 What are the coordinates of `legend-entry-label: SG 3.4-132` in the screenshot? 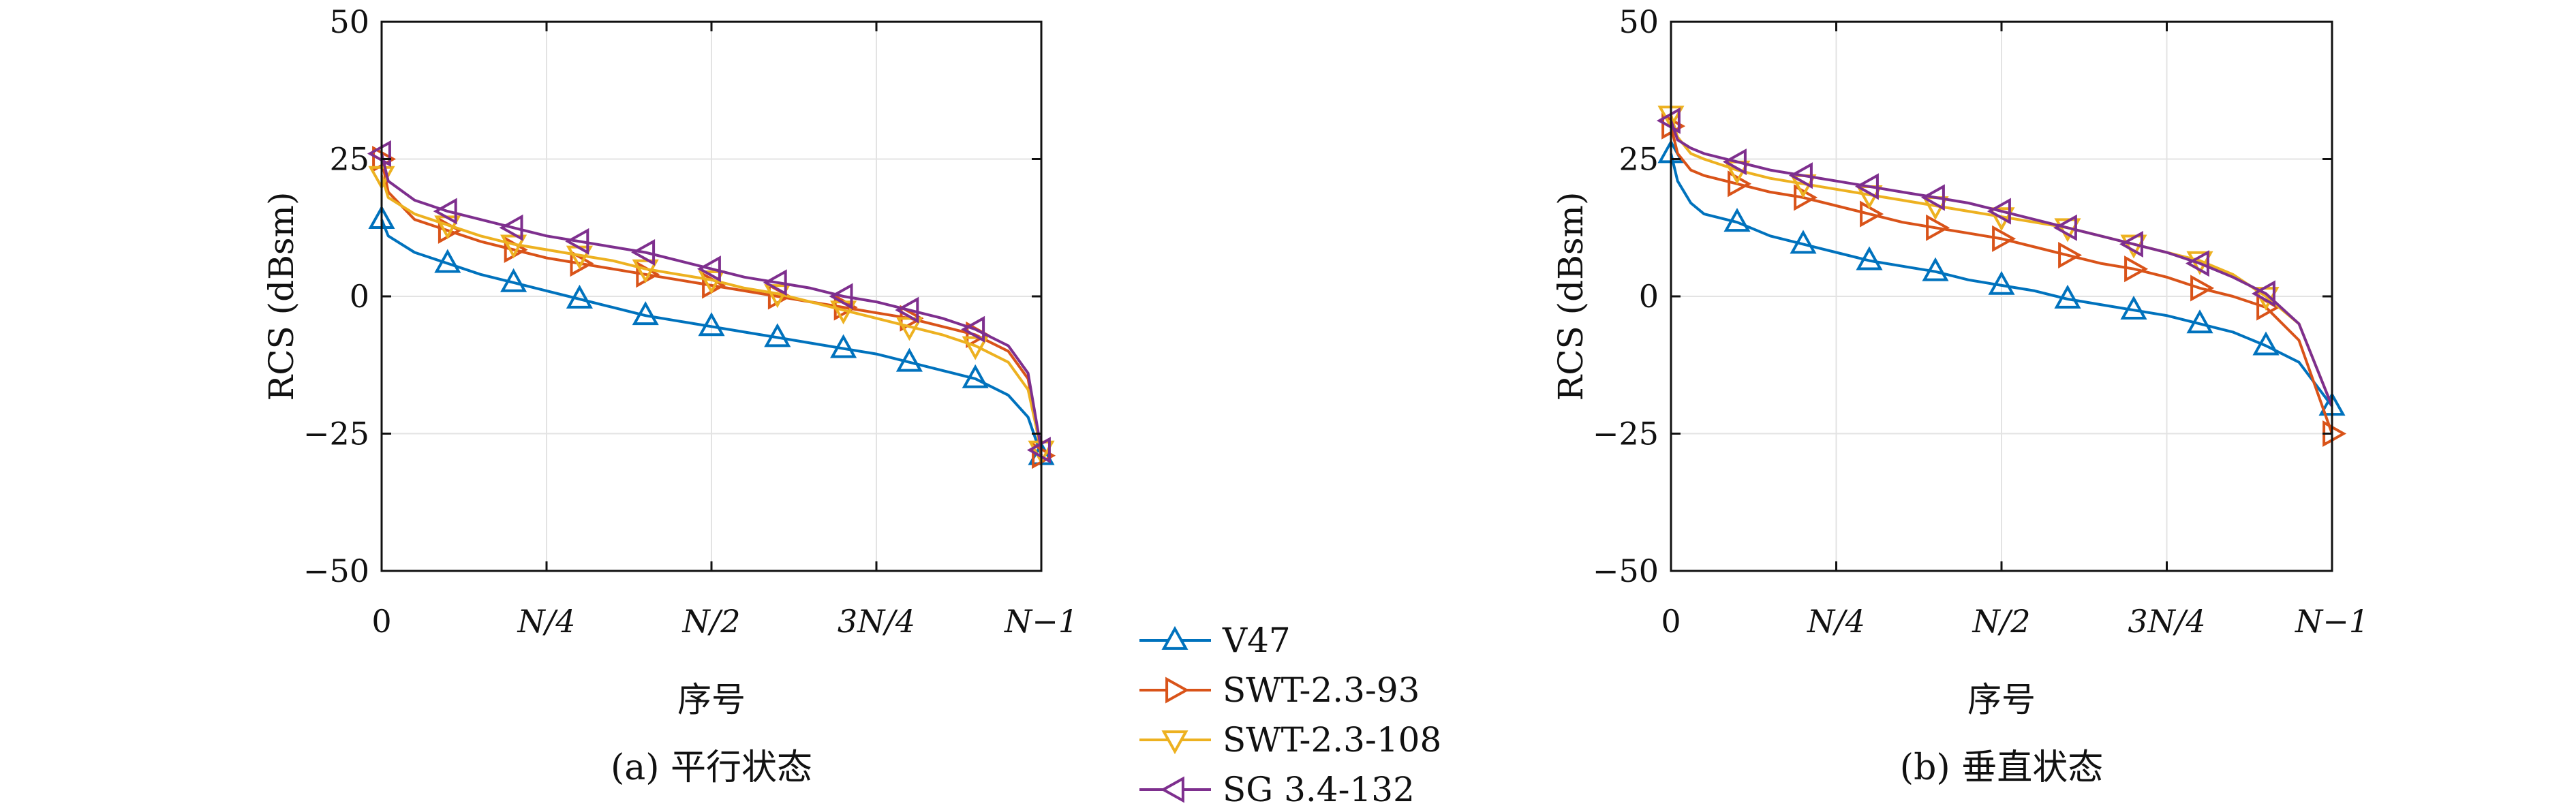 It's located at (1319, 789).